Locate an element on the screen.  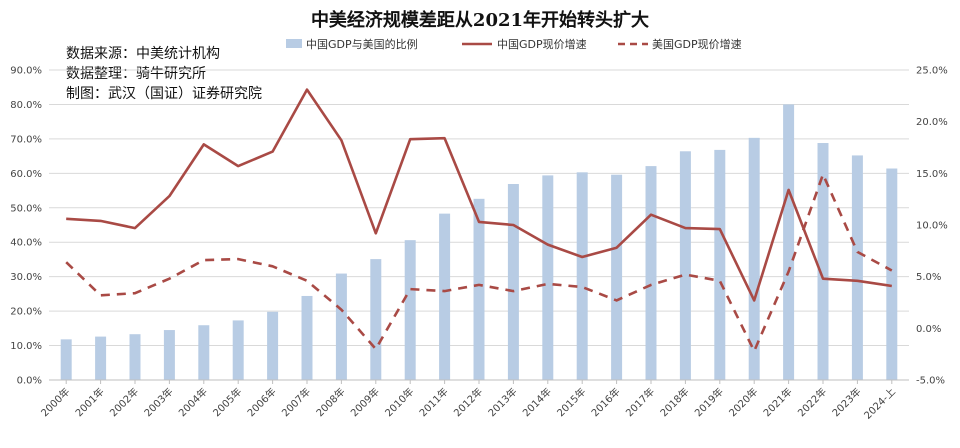
right-axis-tick-label: -5.0% is located at coordinates (930, 381).